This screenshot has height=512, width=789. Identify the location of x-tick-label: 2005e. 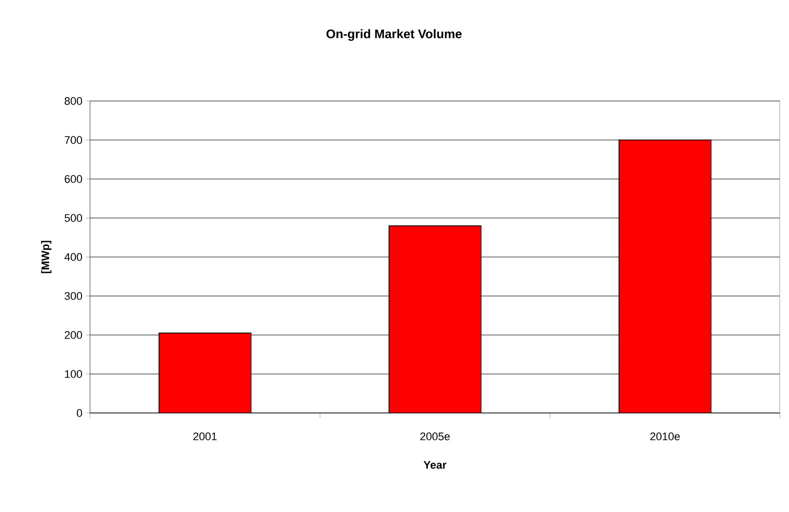
(435, 436).